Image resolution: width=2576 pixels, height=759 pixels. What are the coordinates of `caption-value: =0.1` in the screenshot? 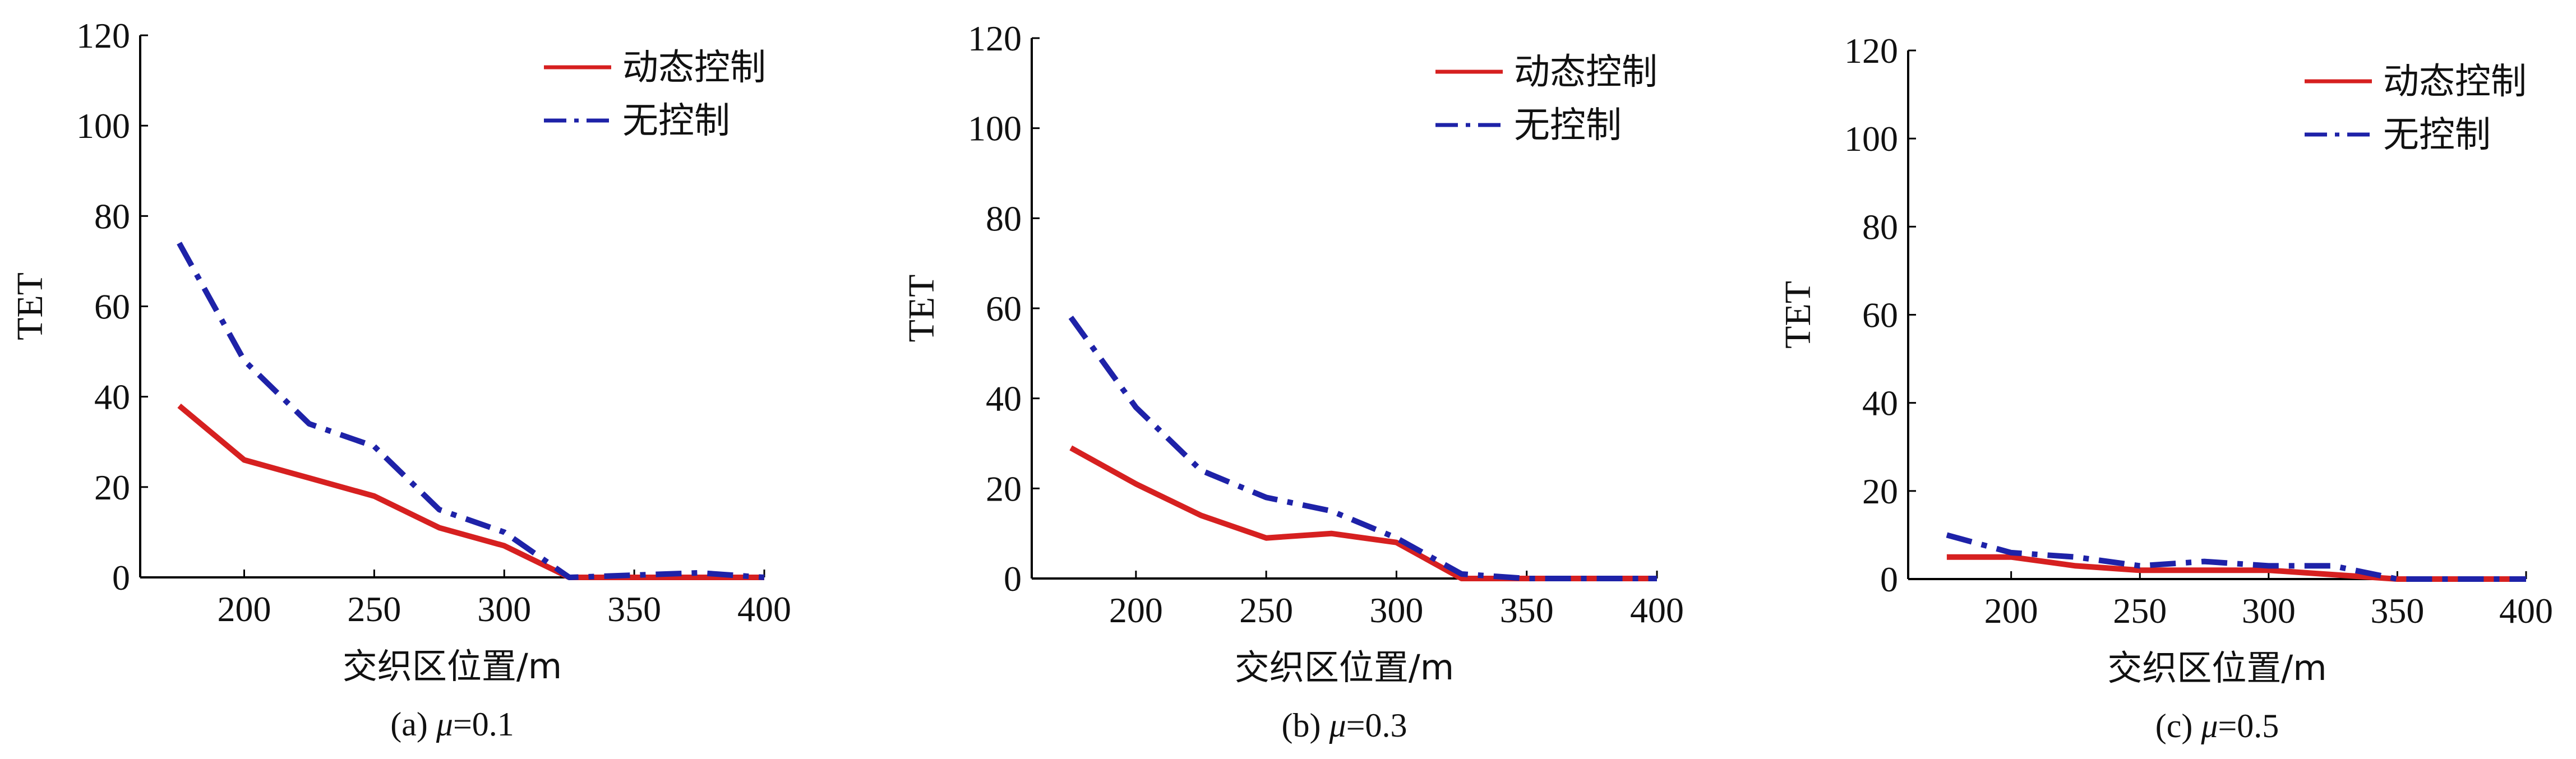 It's located at (484, 724).